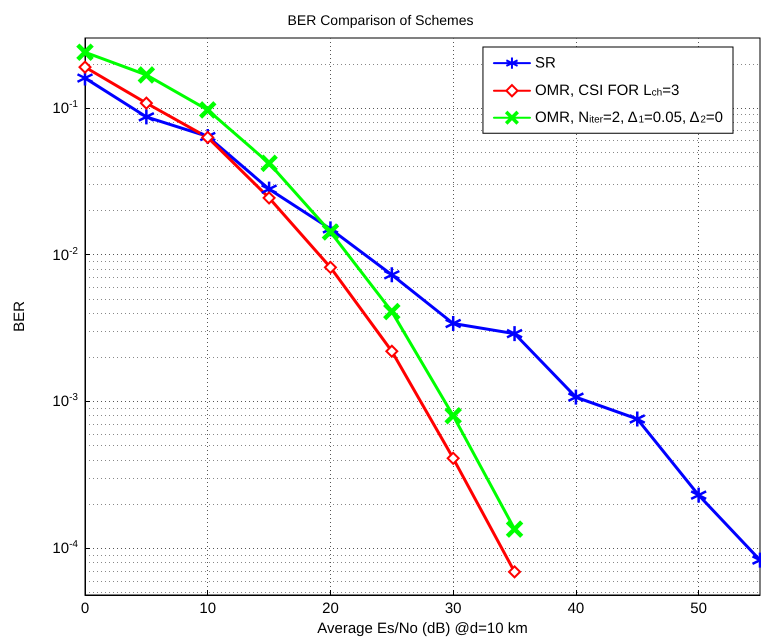 The image size is (761, 641). I want to click on y-axis-title: BER, so click(19, 316).